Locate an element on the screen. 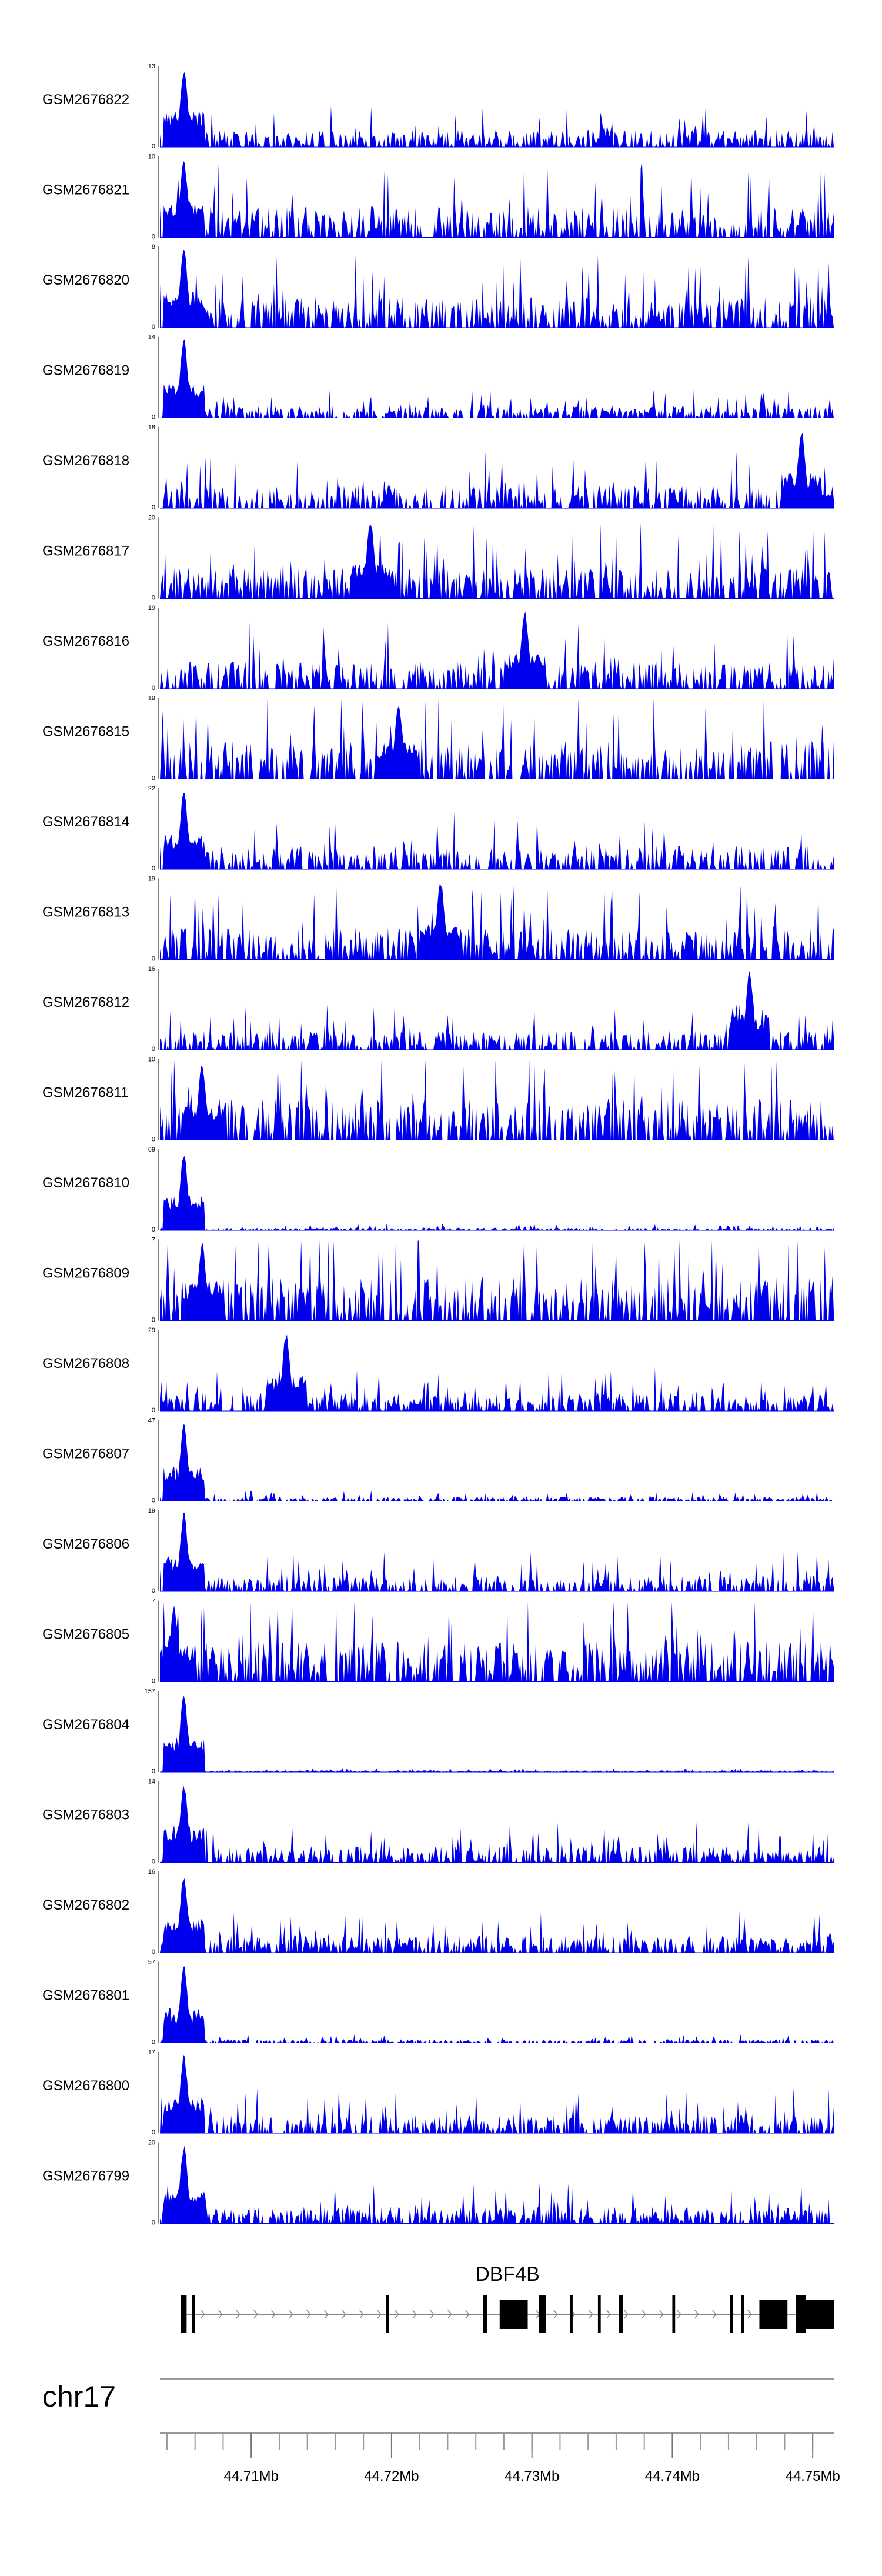 The height and width of the screenshot is (2576, 882). genome-axis: chr17 44.71Mb 44.72Mb 44.73Mb 44.74Mb 44.75Mb is located at coordinates (441, 2431).